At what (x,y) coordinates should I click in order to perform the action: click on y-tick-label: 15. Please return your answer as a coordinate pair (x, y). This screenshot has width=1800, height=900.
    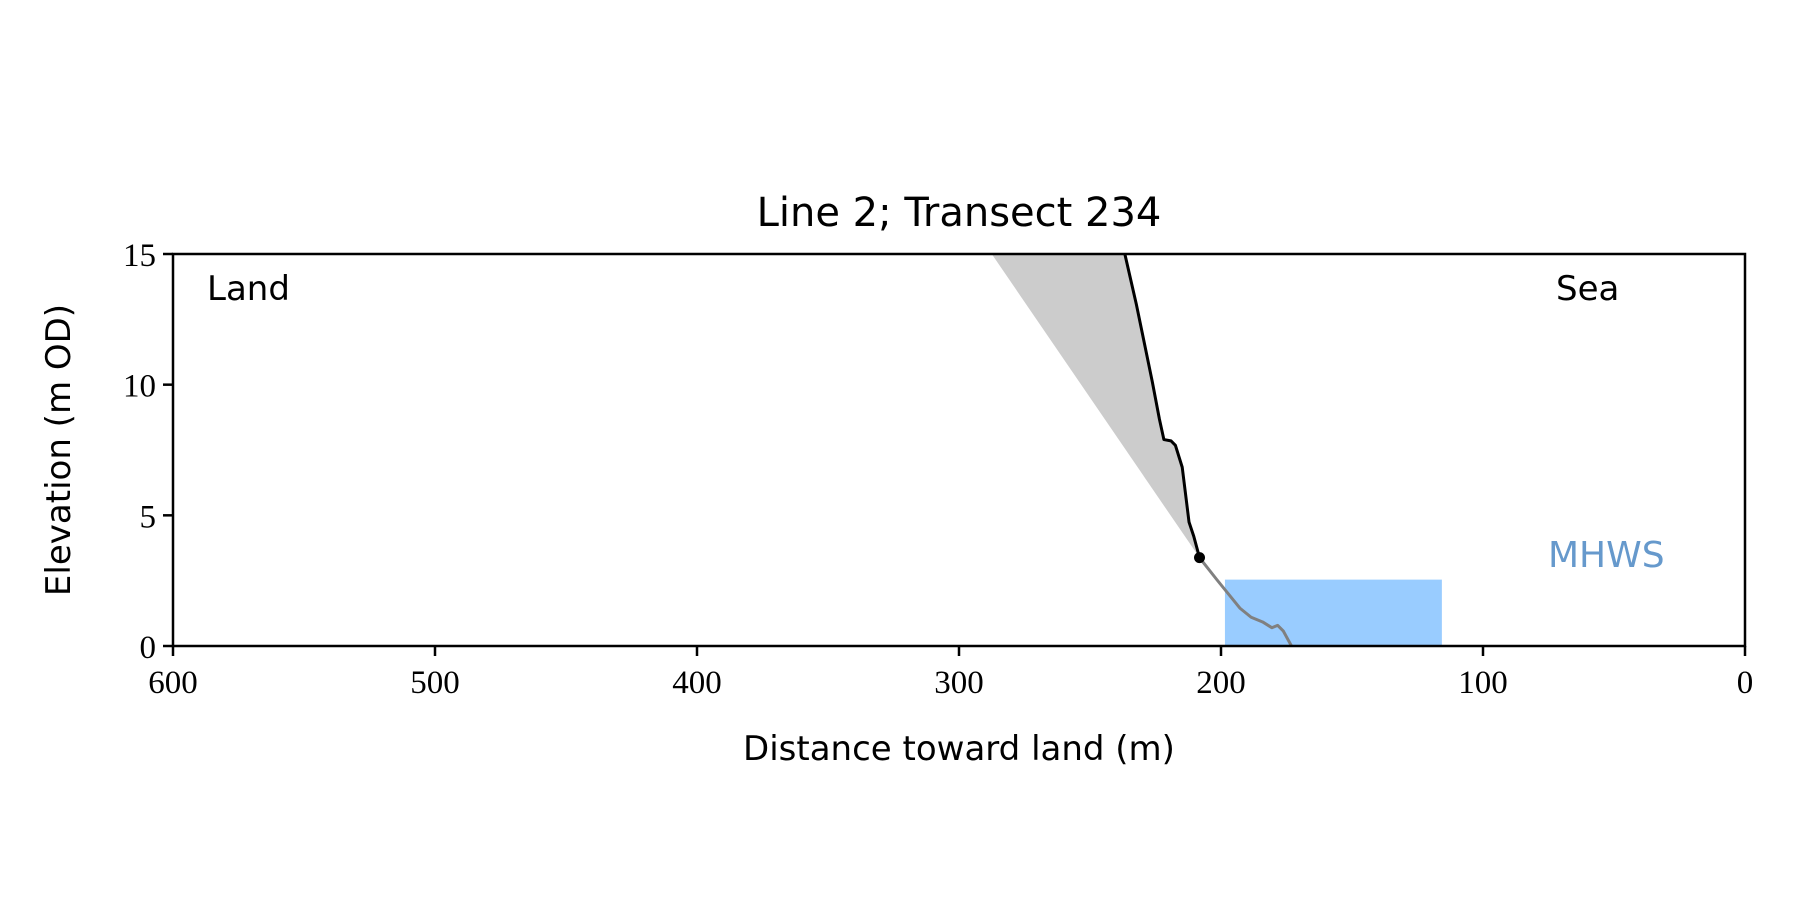
    Looking at the image, I should click on (139, 256).